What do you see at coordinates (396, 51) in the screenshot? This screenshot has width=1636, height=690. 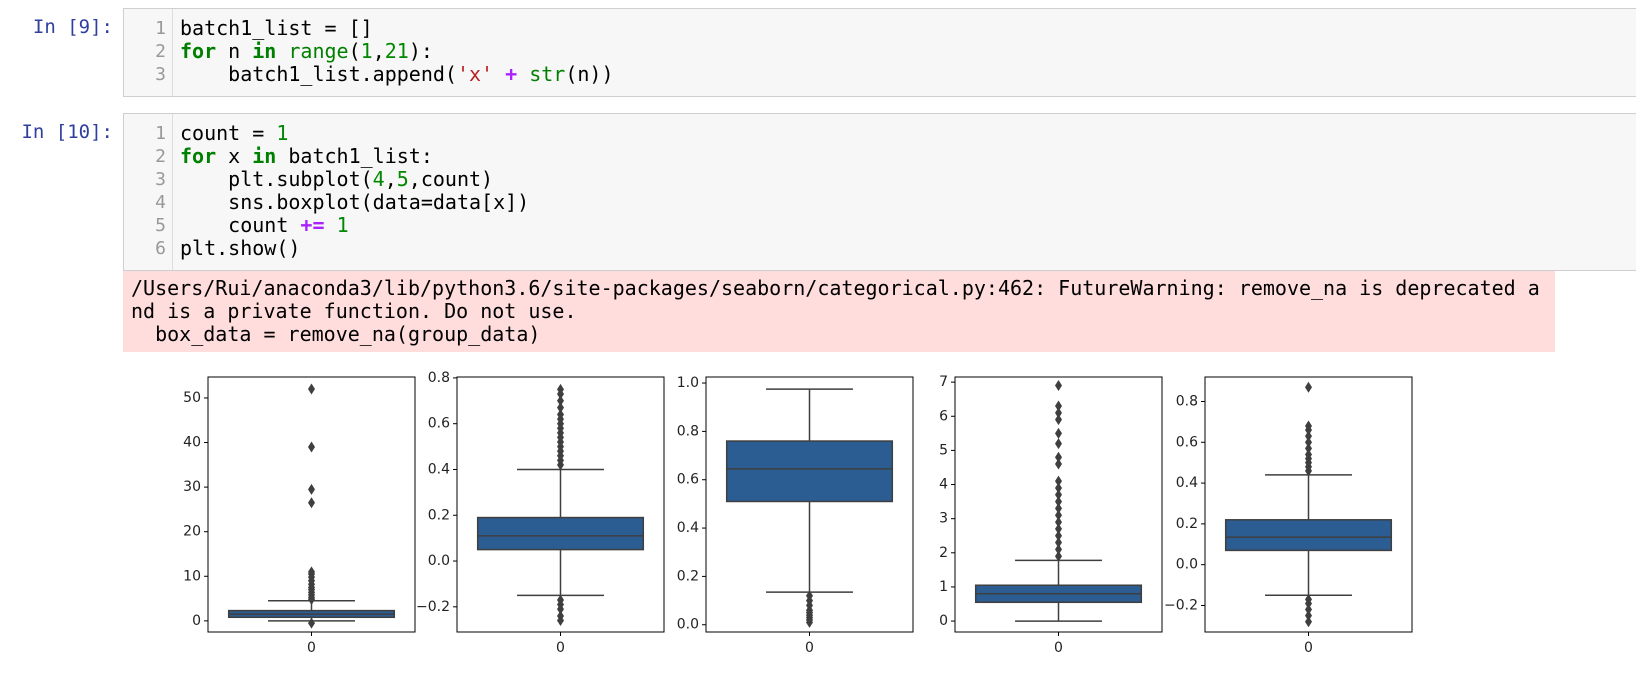 I see `code-token: 21` at bounding box center [396, 51].